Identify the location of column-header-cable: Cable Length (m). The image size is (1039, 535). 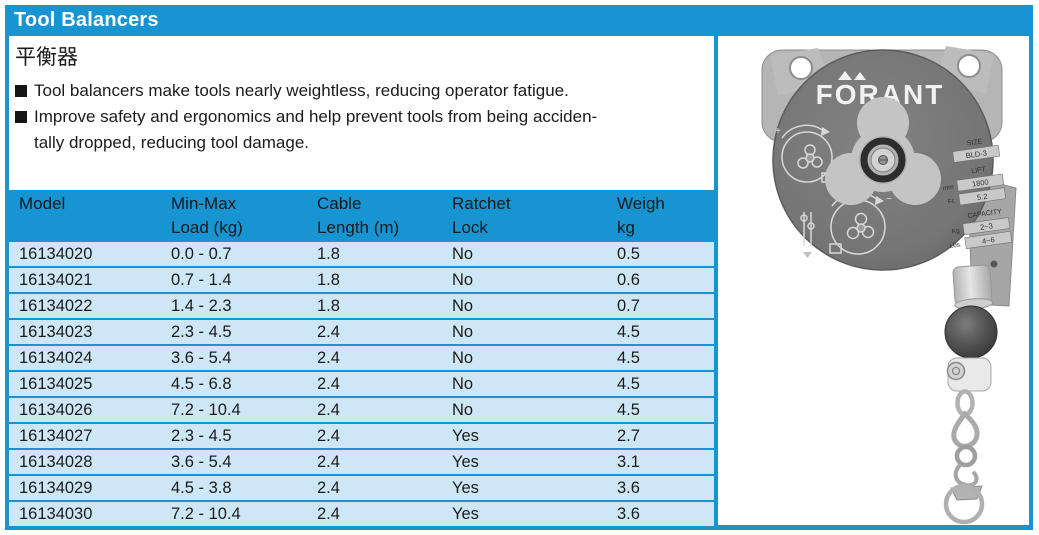
(358, 215).